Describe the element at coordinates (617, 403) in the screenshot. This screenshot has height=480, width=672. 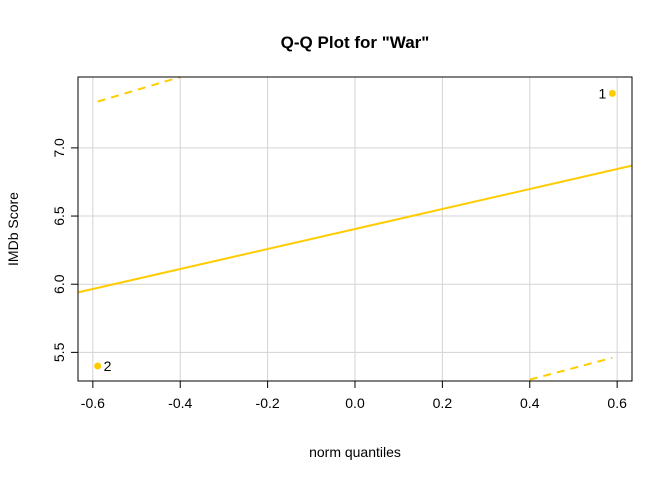
I see `x-tick-label: 0.6` at that location.